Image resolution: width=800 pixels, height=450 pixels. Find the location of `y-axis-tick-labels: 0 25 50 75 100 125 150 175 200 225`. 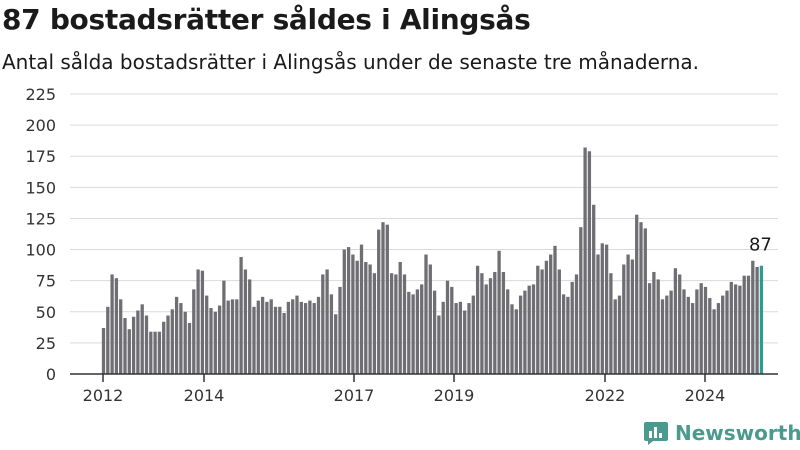

y-axis-tick-labels: 0 25 50 75 100 125 150 175 200 225 is located at coordinates (40, 234).